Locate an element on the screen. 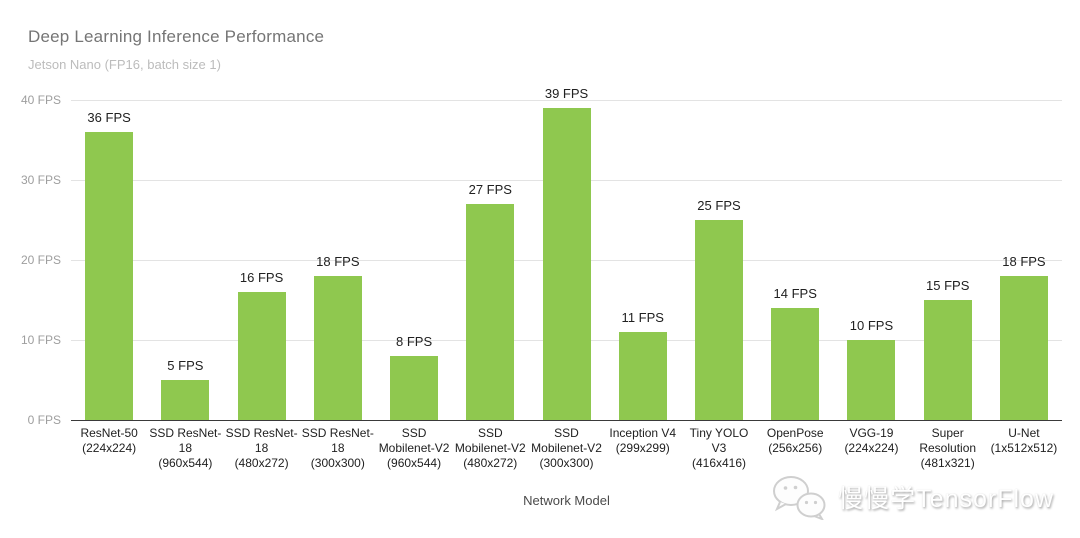 The height and width of the screenshot is (538, 1080). bar-slot: 10 FPS is located at coordinates (871, 260).